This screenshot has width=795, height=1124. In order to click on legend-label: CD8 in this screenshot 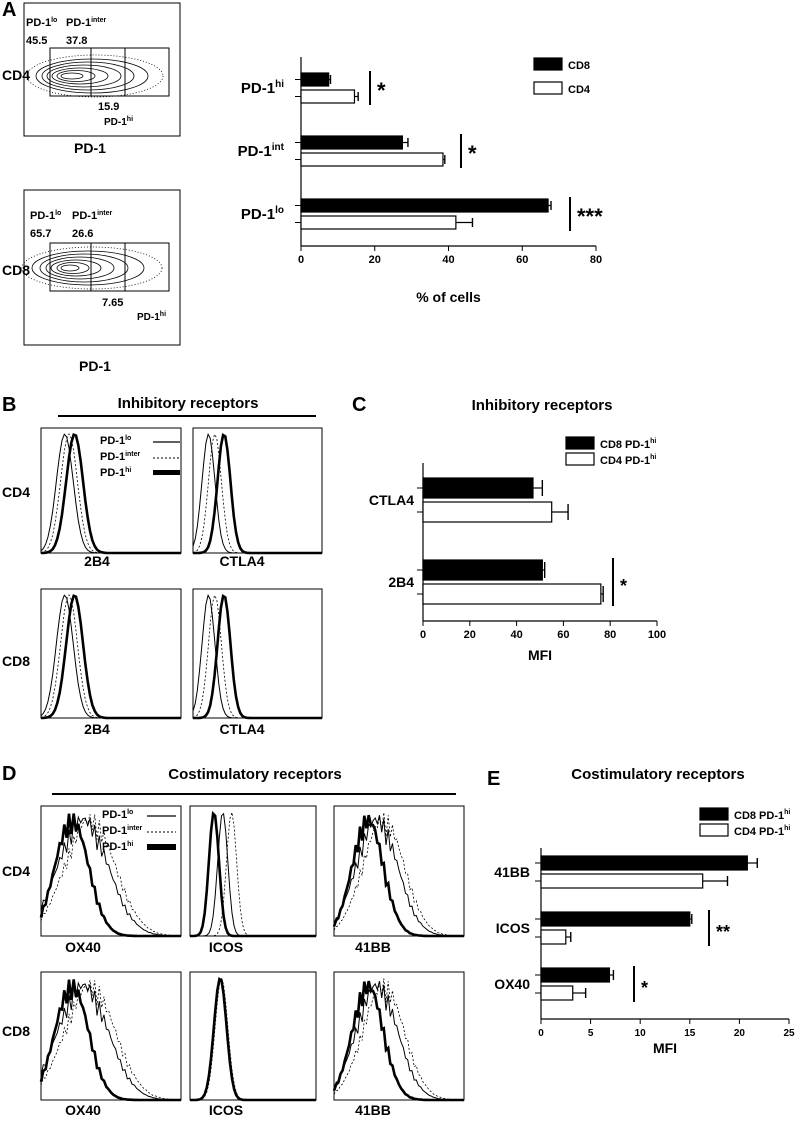, I will do `click(579, 66)`.